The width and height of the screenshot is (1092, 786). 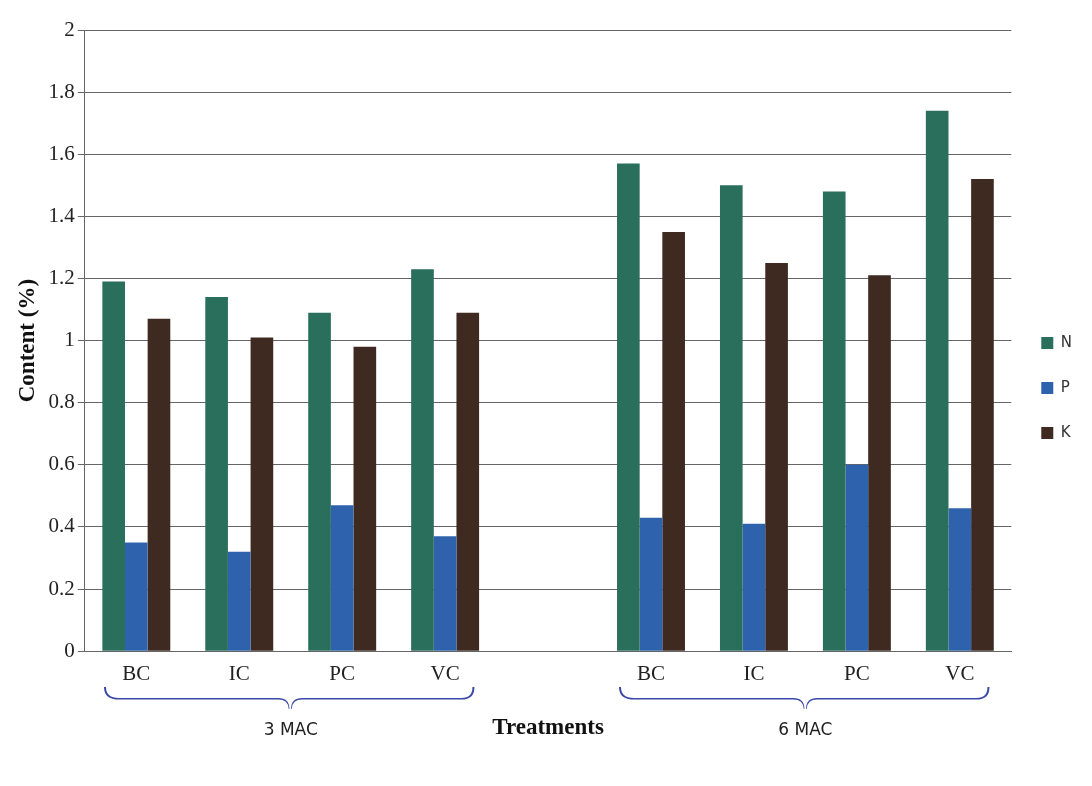 I want to click on y-tick-label: 1.6, so click(x=61, y=152).